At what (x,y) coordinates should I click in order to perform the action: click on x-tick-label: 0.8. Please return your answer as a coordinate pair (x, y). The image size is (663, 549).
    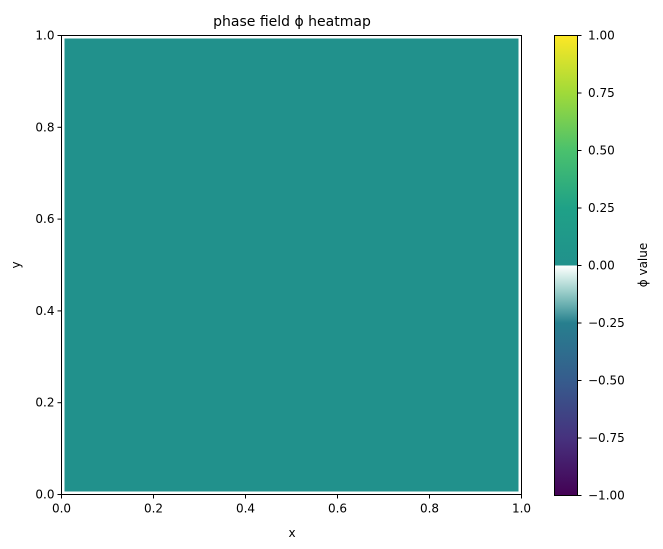
    Looking at the image, I should click on (429, 509).